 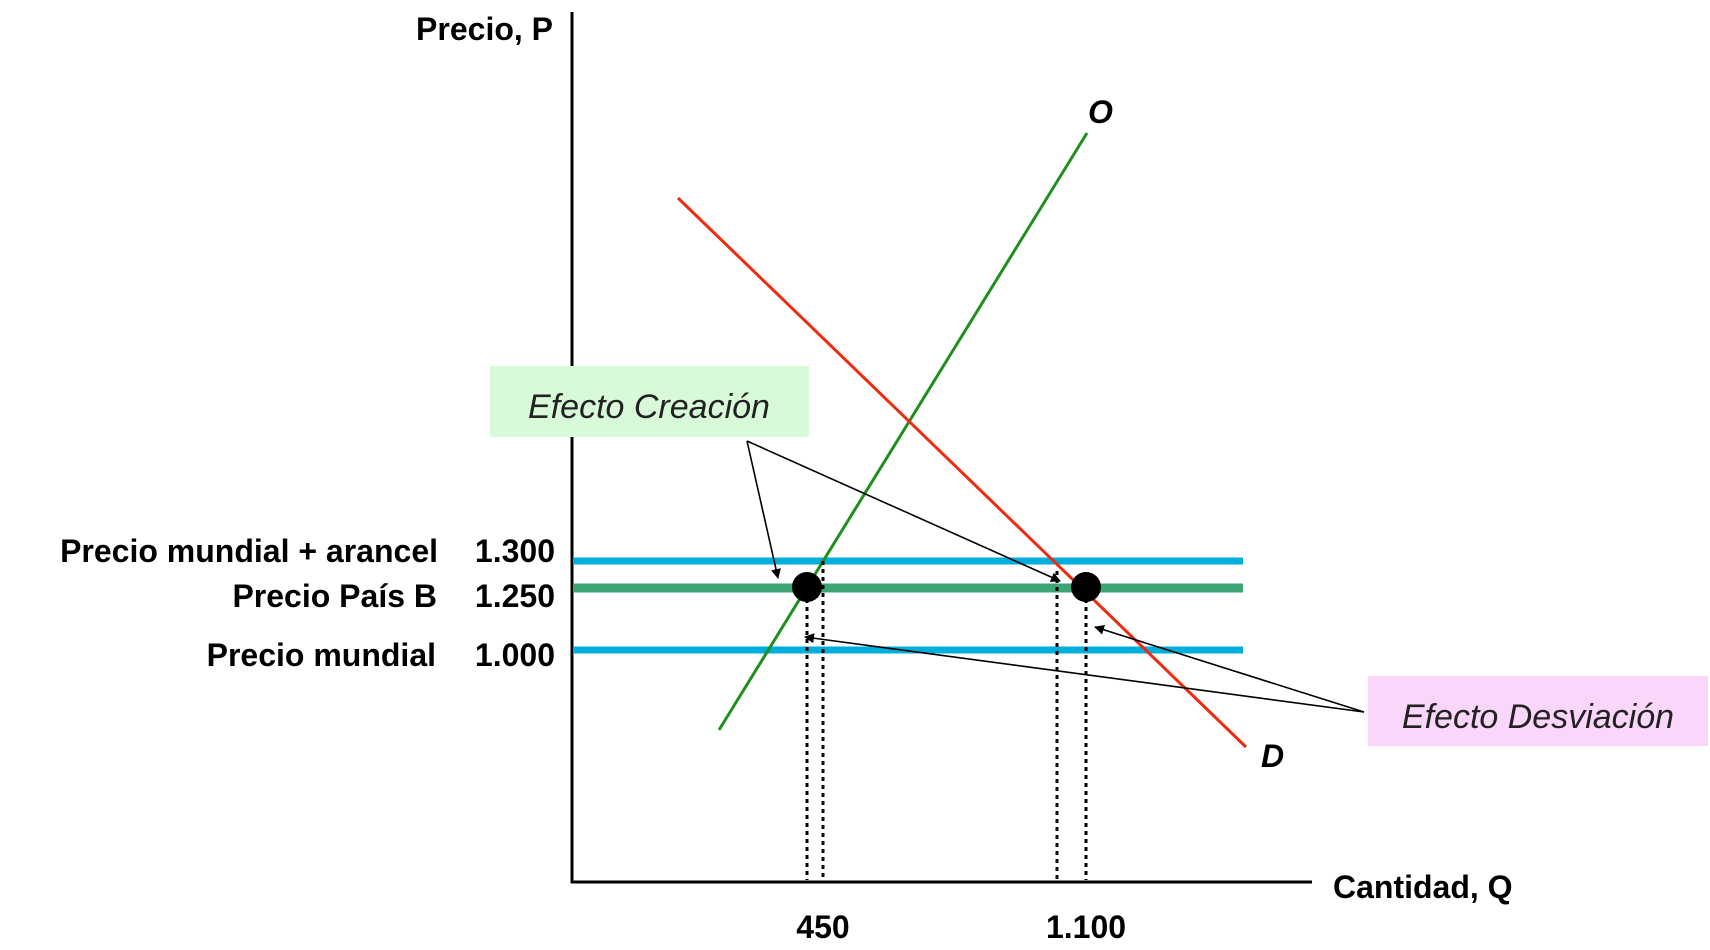 What do you see at coordinates (1086, 927) in the screenshot?
I see `x-tick-label: 1.100` at bounding box center [1086, 927].